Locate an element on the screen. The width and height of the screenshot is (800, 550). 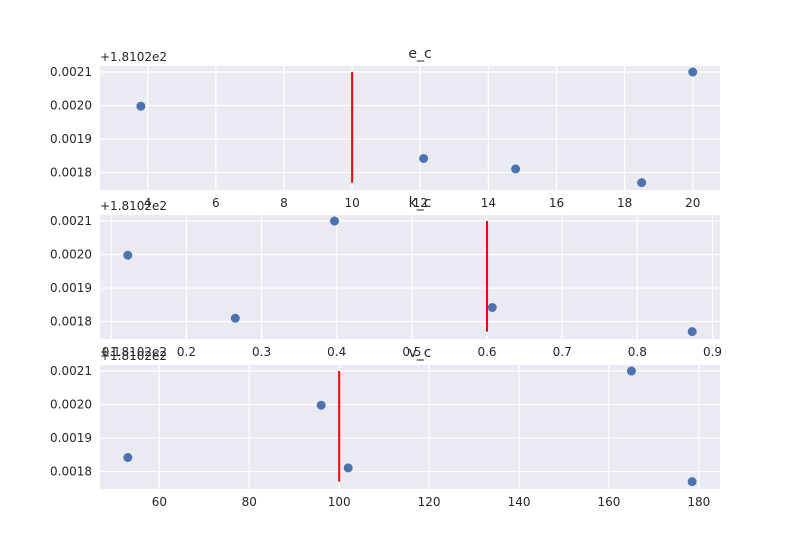
x-tick-label: 0.7 is located at coordinates (562, 352).